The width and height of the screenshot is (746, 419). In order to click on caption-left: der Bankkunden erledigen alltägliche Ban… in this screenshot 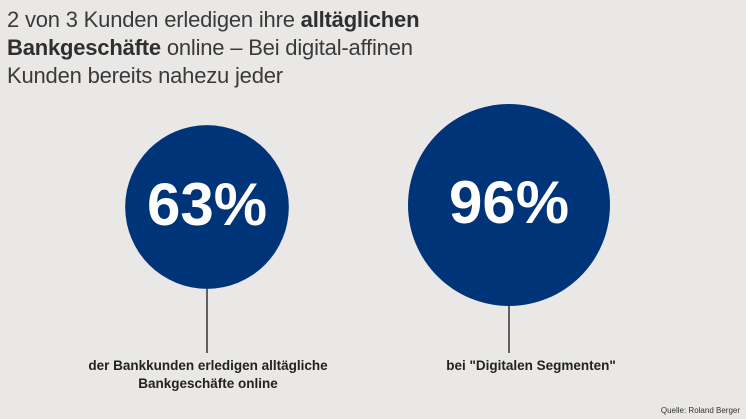, I will do `click(208, 374)`.